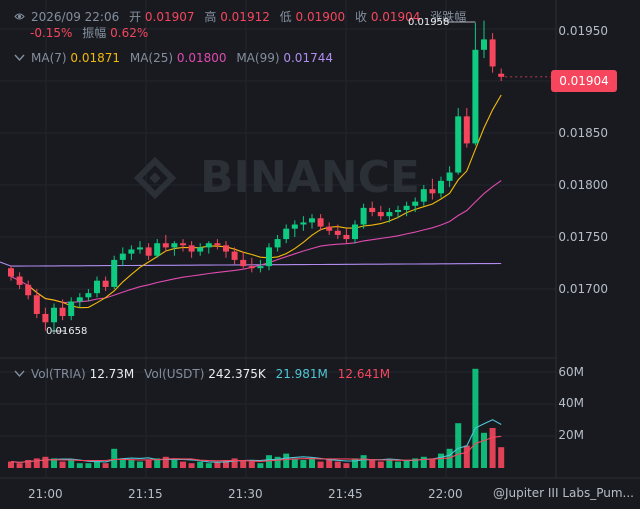  Describe the element at coordinates (89, 32) in the screenshot. I see `change-info: -0.15% 振幅 0.62%` at that location.